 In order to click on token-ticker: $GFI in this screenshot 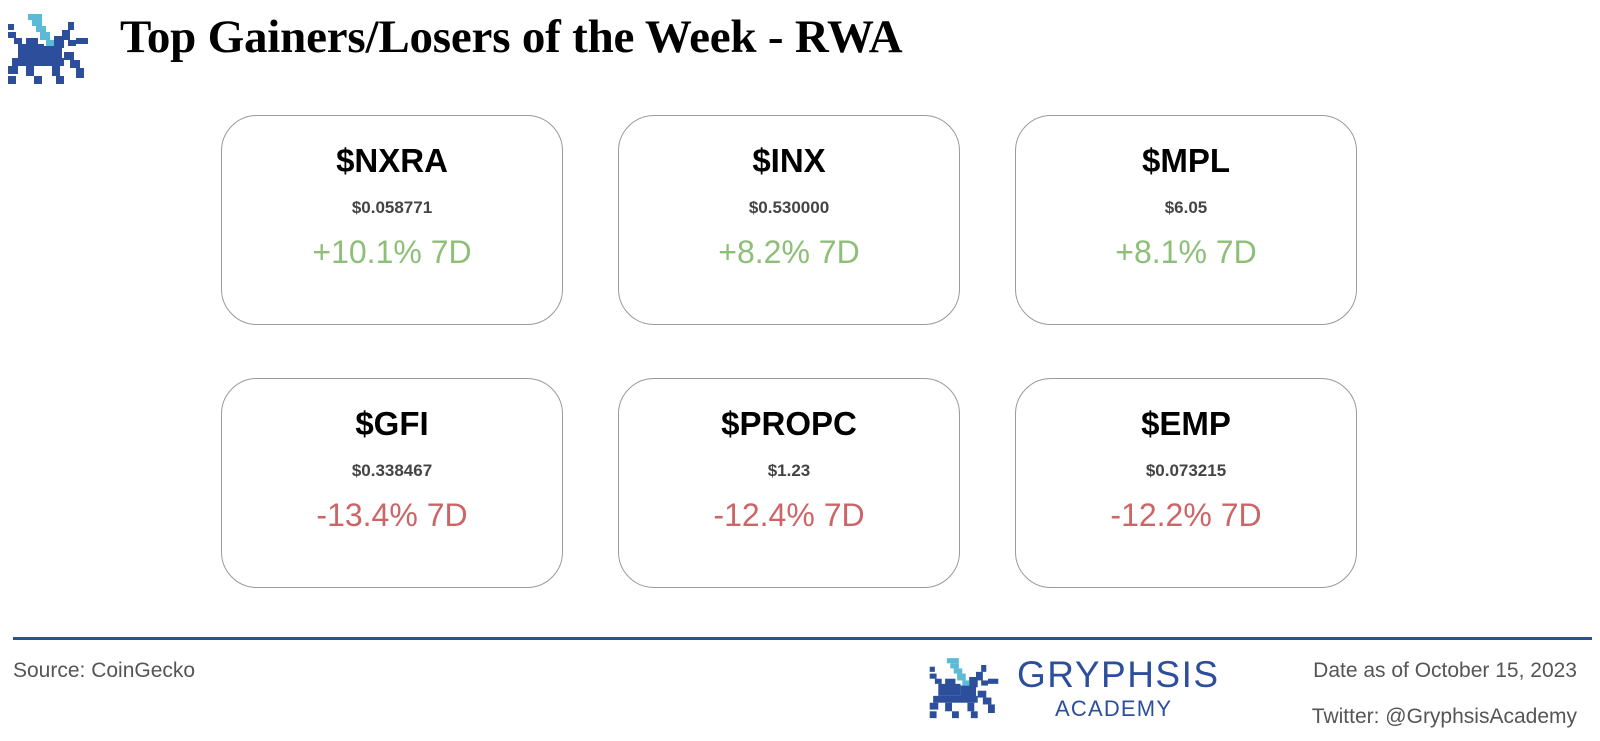, I will do `click(392, 423)`.